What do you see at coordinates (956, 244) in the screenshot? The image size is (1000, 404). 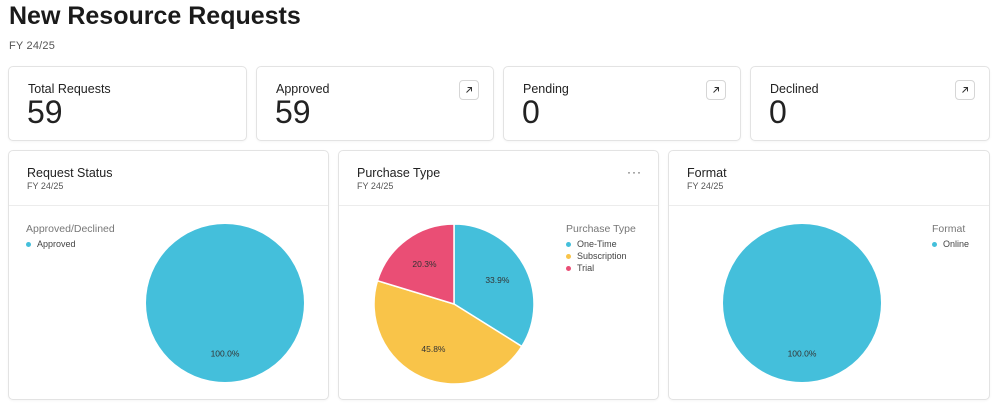 I see `legend-label: Online` at bounding box center [956, 244].